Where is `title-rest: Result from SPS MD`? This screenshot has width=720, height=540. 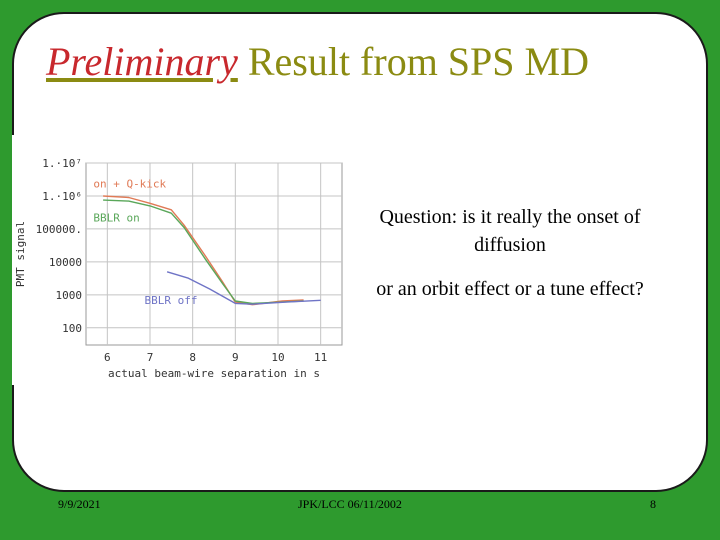
title-rest: Result from SPS MD is located at coordinates (413, 61).